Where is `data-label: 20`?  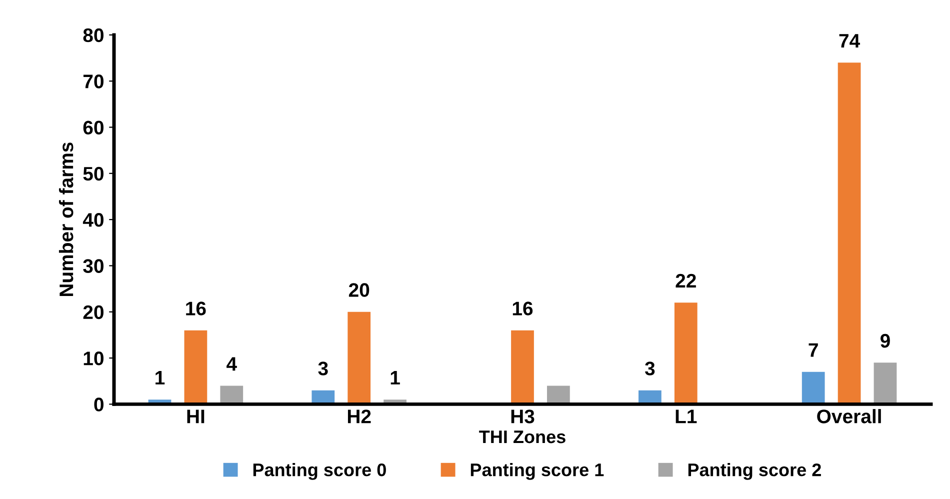 data-label: 20 is located at coordinates (359, 290).